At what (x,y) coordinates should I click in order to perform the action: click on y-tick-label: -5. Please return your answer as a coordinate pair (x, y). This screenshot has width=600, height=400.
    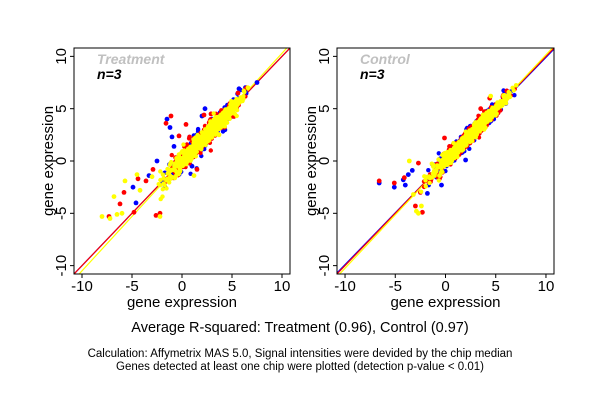
    Looking at the image, I should click on (324, 213).